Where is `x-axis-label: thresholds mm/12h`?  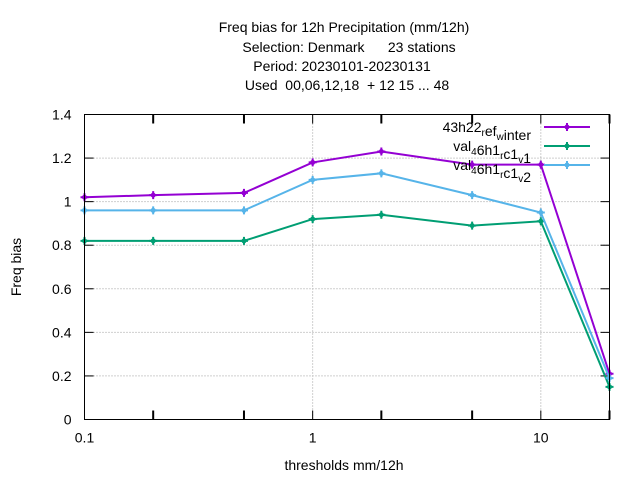 x-axis-label: thresholds mm/12h is located at coordinates (343, 465).